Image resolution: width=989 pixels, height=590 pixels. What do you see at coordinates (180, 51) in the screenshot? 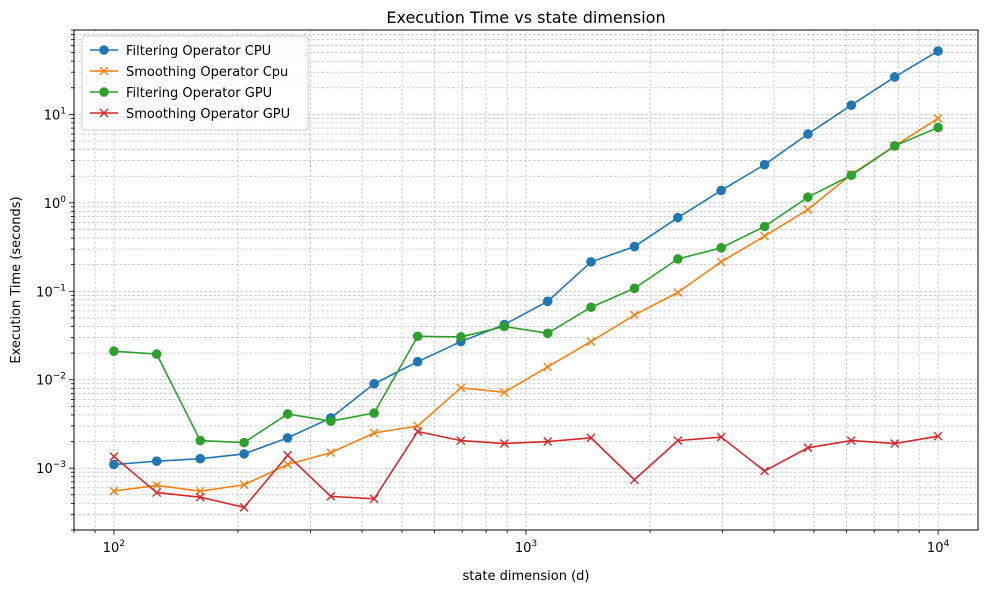
I see `legend-item: Filtering Operator CPU` at bounding box center [180, 51].